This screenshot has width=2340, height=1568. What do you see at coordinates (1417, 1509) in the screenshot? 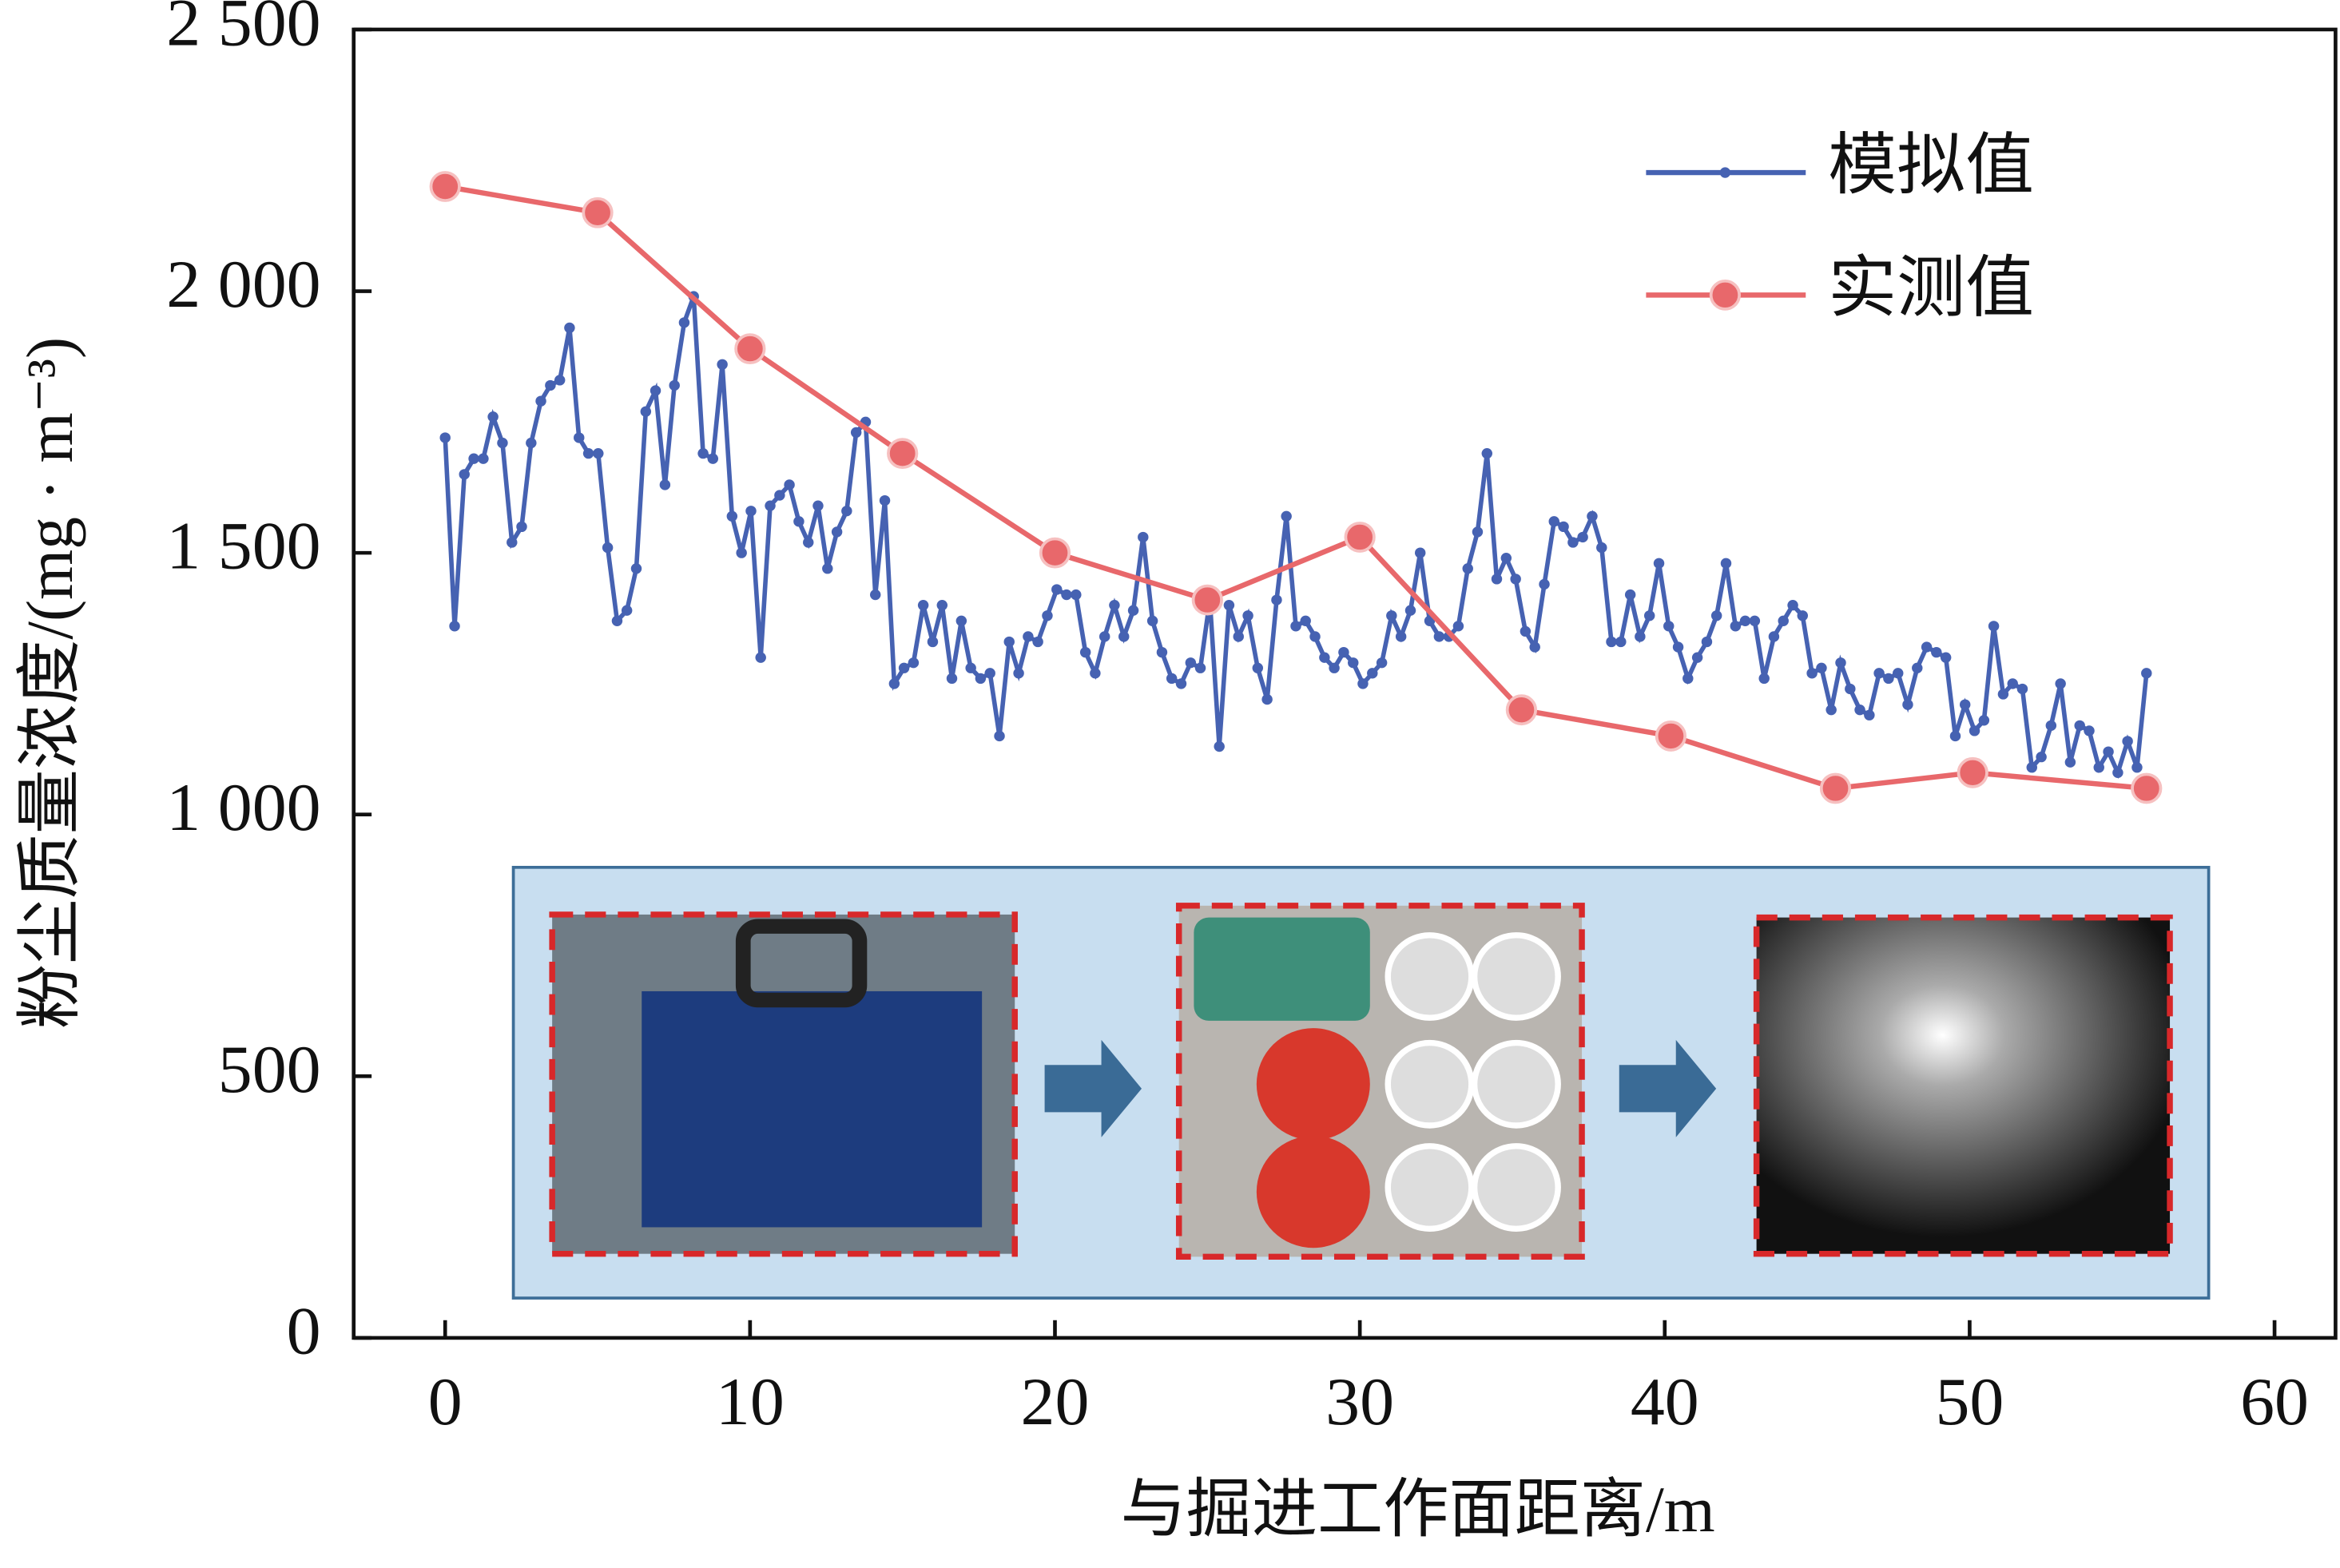
I see `x-axis-label: 与掘进工作面距离/m` at bounding box center [1417, 1509].